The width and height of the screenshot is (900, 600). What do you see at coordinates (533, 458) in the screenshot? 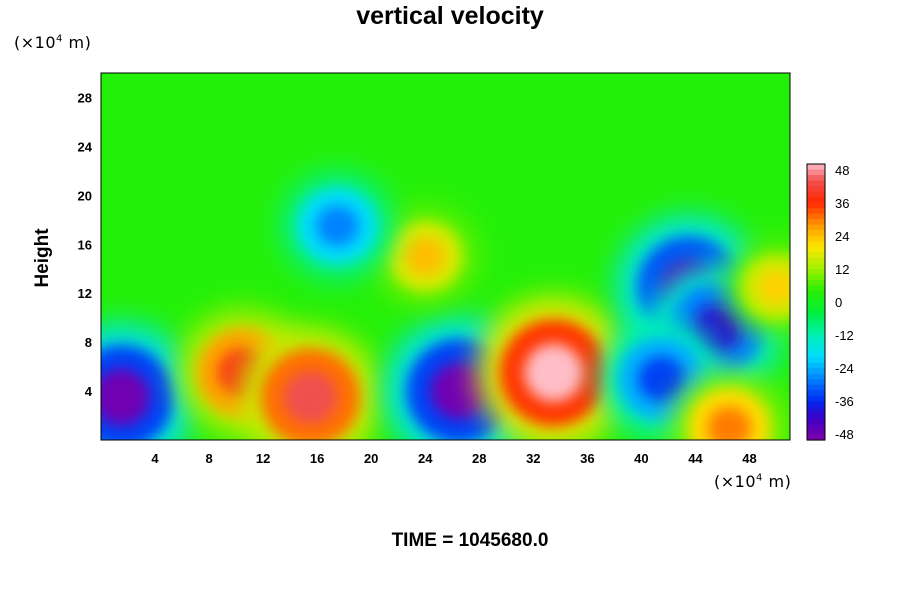
I see `x-tick-label: 32` at bounding box center [533, 458].